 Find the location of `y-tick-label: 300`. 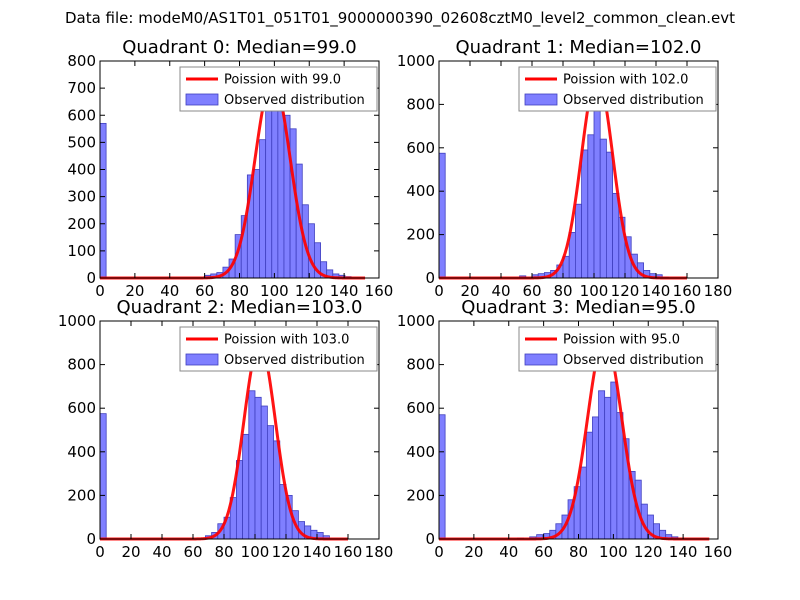

y-tick-label: 300 is located at coordinates (81, 197).